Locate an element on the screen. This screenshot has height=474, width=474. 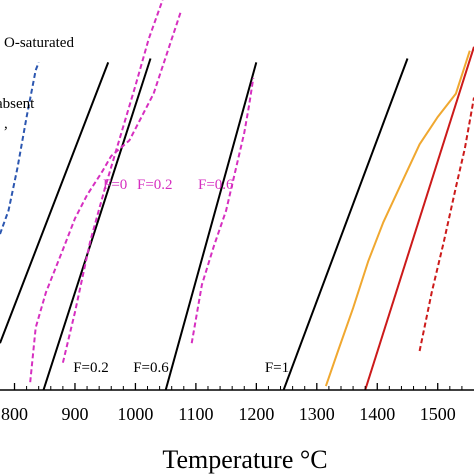
x-tick-label: 800 is located at coordinates (14, 414).